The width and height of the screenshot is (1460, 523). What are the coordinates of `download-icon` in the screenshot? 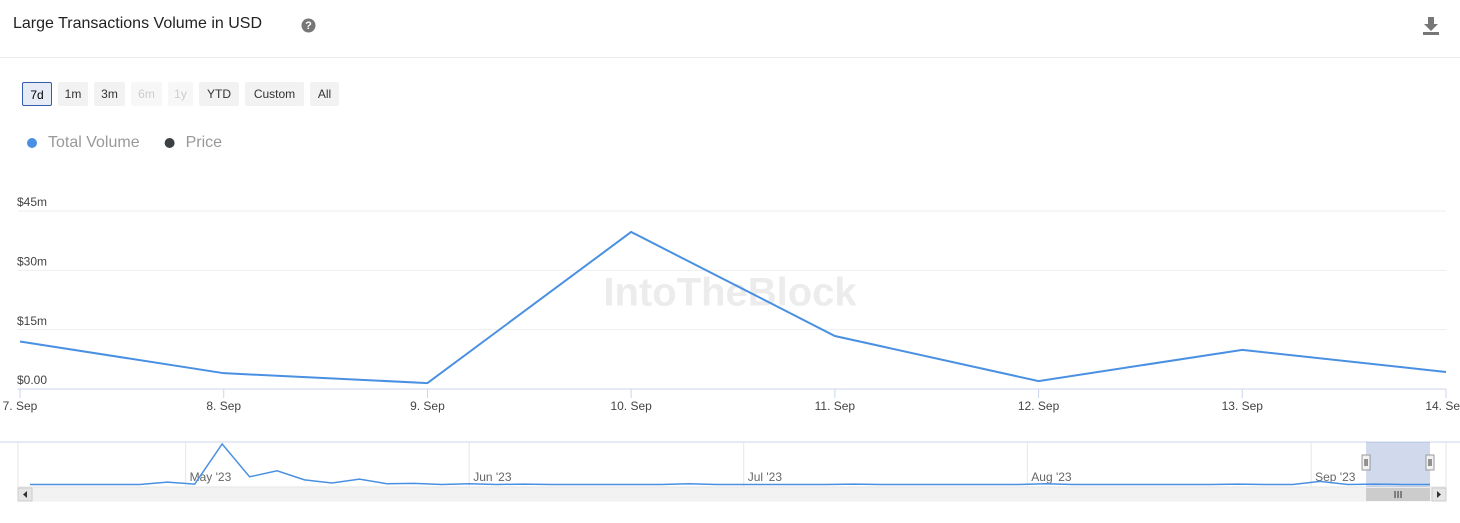 It's located at (1431, 26).